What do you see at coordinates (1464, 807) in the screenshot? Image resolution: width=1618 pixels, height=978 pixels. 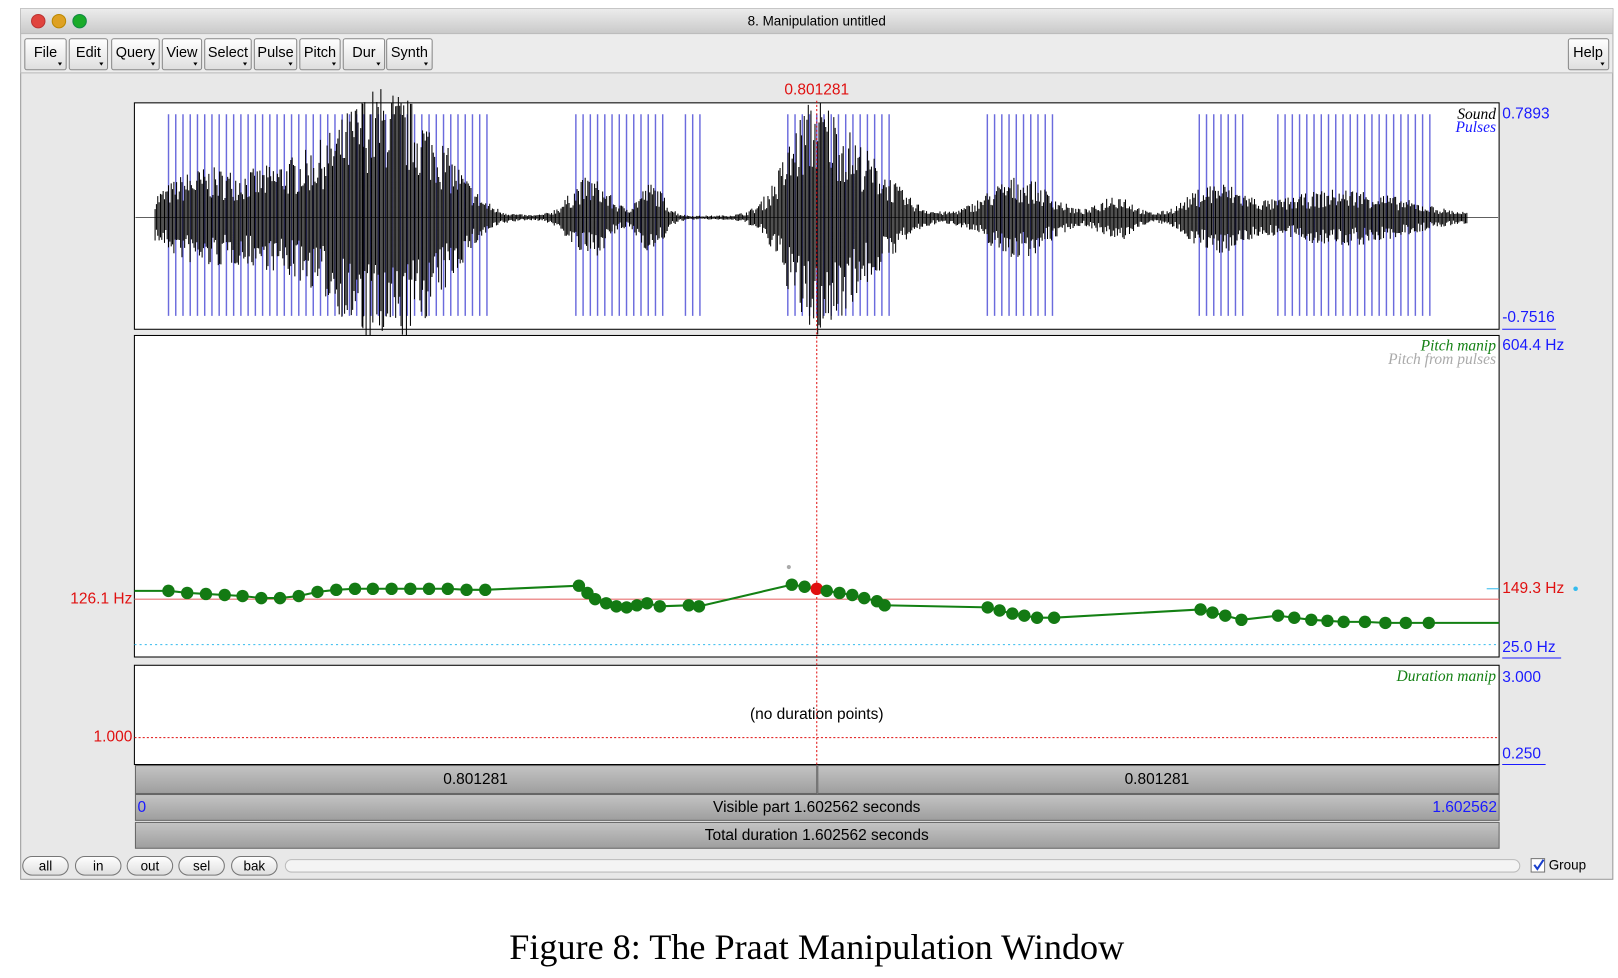 I see `visible-end: 1.602562` at bounding box center [1464, 807].